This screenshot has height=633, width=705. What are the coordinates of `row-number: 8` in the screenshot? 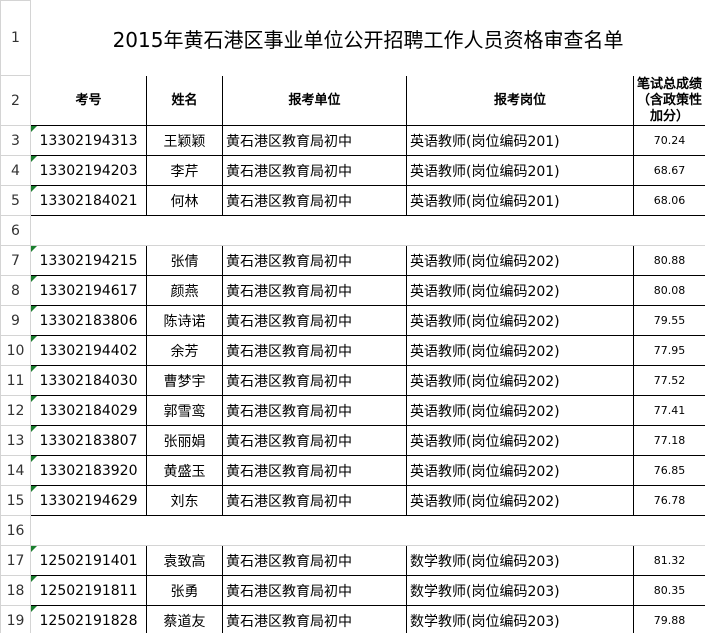 It's located at (15, 290).